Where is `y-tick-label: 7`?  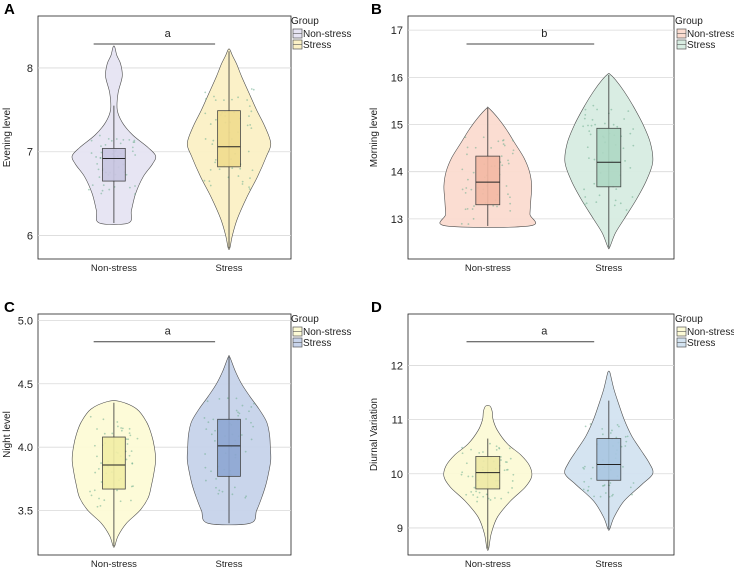 y-tick-label: 7 is located at coordinates (30, 153).